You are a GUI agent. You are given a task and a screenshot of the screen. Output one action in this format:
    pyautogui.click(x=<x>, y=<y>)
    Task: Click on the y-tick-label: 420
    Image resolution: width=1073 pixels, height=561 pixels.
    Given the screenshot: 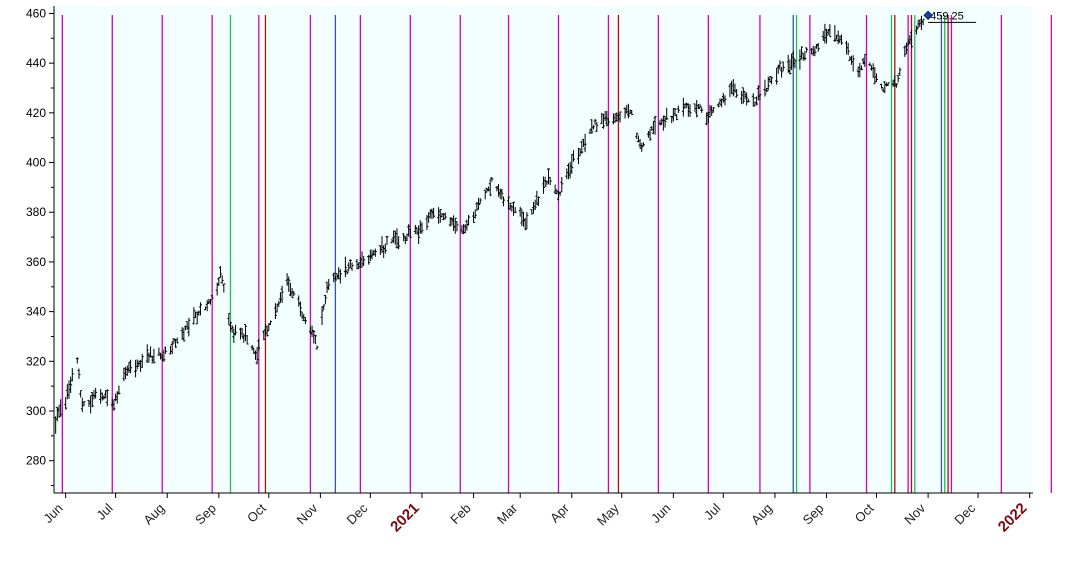 What is the action you would take?
    pyautogui.click(x=36, y=113)
    